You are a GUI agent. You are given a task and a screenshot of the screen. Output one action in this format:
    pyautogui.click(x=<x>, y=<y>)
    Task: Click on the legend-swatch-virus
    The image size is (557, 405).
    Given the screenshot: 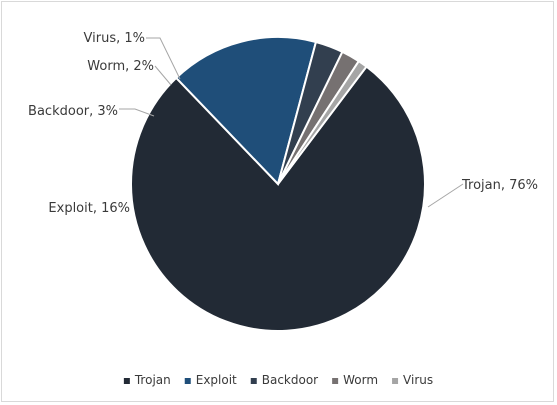 What is the action you would take?
    pyautogui.click(x=395, y=381)
    